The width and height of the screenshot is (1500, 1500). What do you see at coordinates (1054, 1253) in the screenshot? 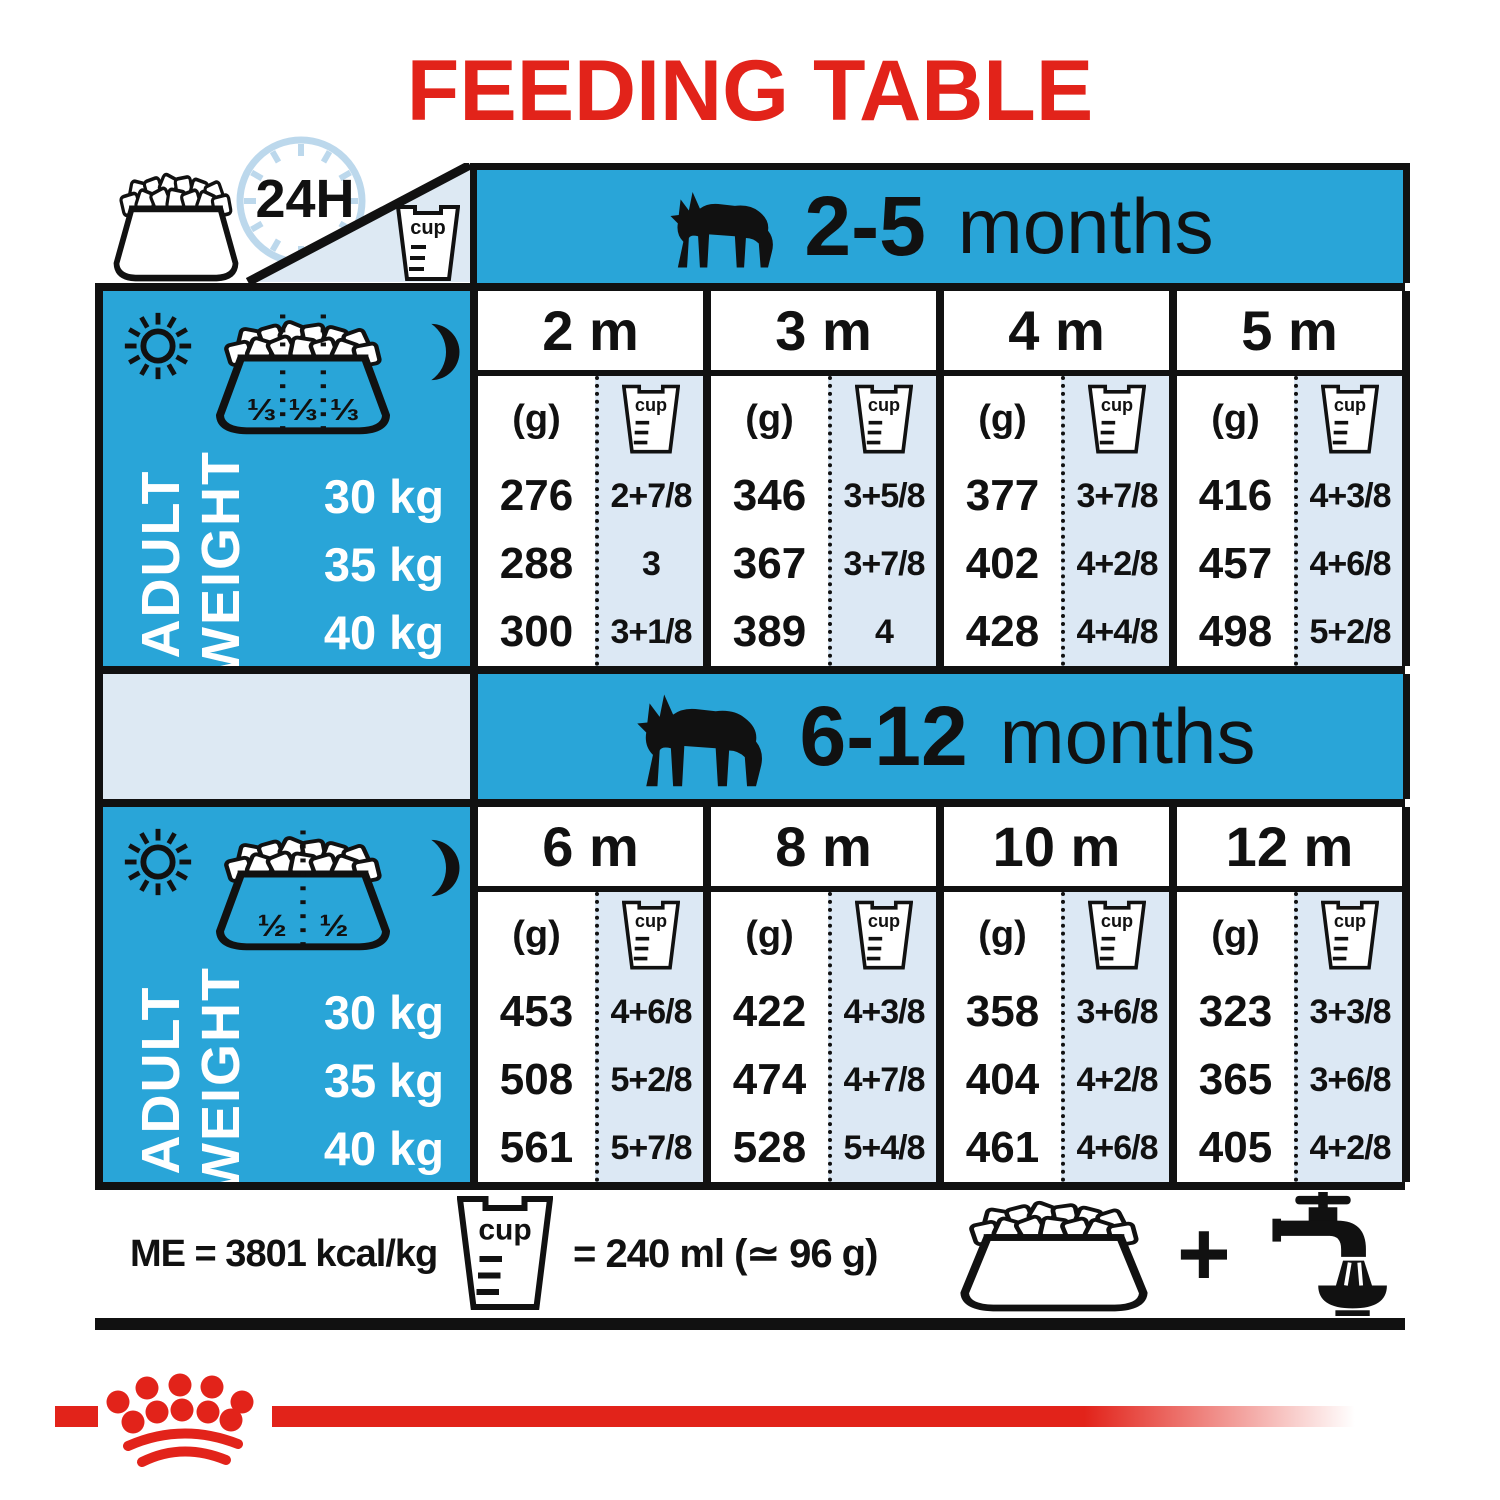
I see `food-bowl-icon` at bounding box center [1054, 1253].